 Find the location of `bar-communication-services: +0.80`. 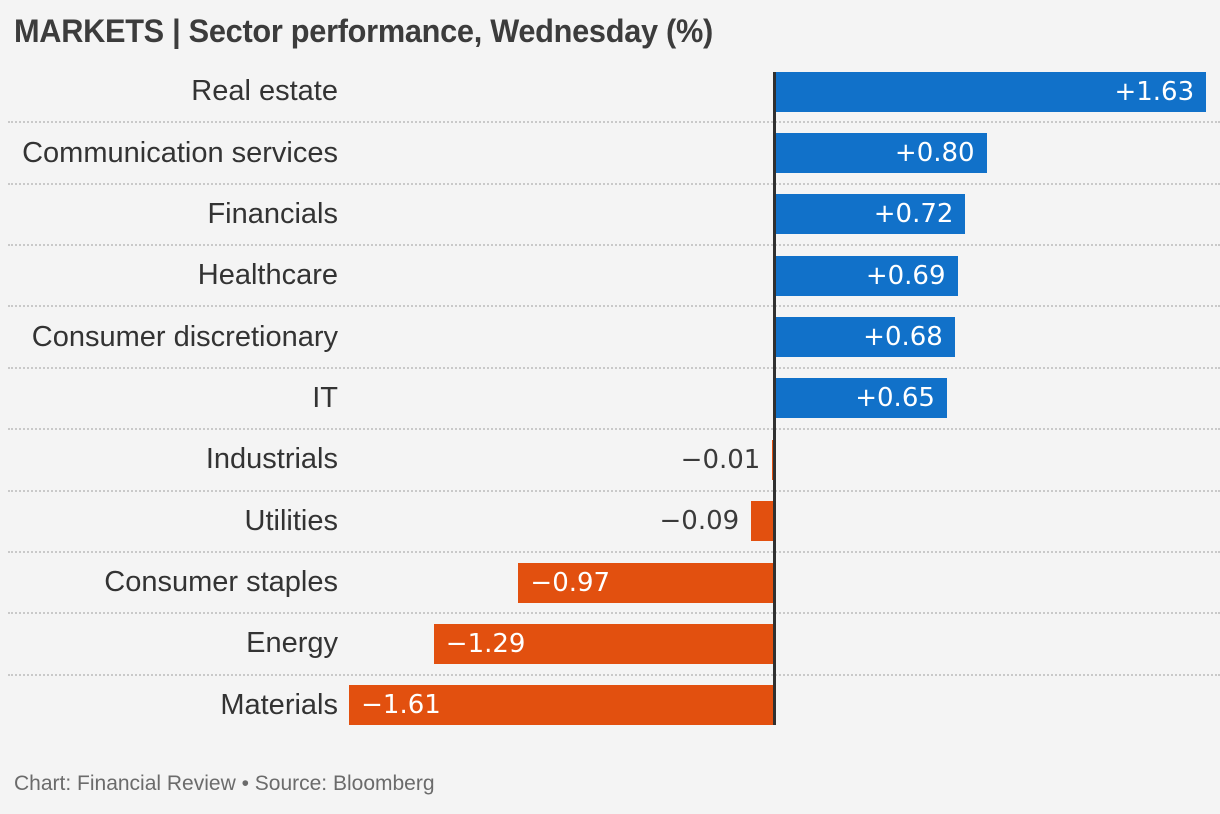

bar-communication-services: +0.80 is located at coordinates (881, 153).